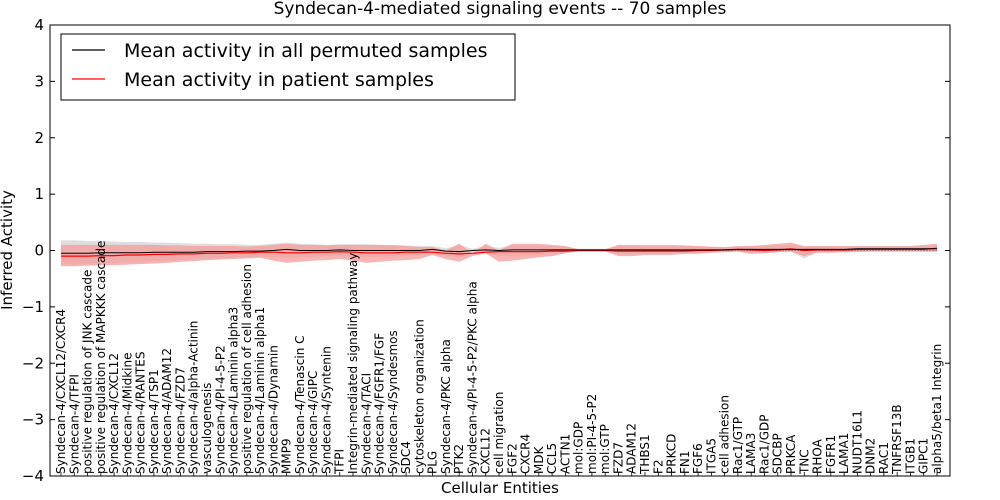 This screenshot has width=1000, height=500. What do you see at coordinates (39, 138) in the screenshot?
I see `y-tick-label: 2` at bounding box center [39, 138].